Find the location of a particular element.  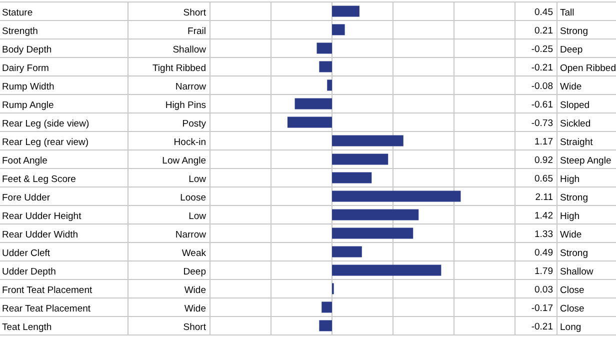

y-tick-label: Teat Length is located at coordinates (27, 327).